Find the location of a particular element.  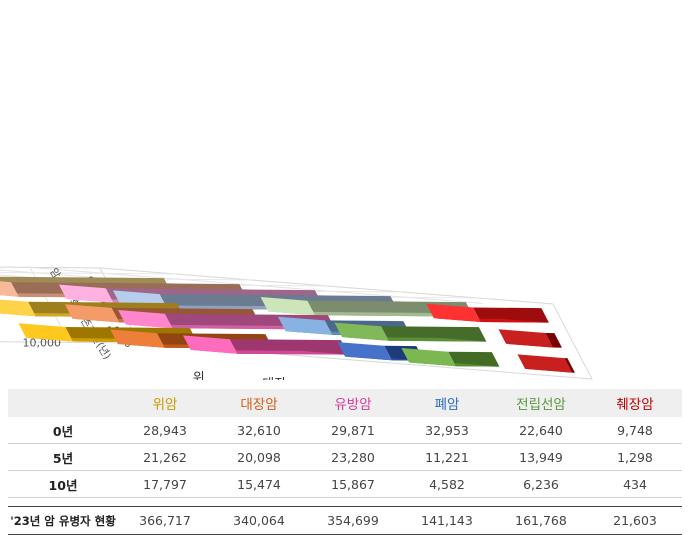

header-pancreas: 췌장암 is located at coordinates (635, 403).